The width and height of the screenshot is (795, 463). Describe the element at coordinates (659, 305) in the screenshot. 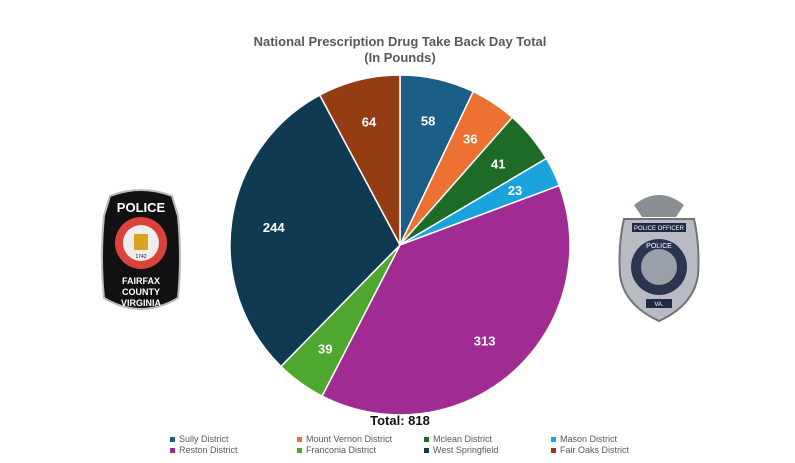

I see `svg-text: VA.` at that location.